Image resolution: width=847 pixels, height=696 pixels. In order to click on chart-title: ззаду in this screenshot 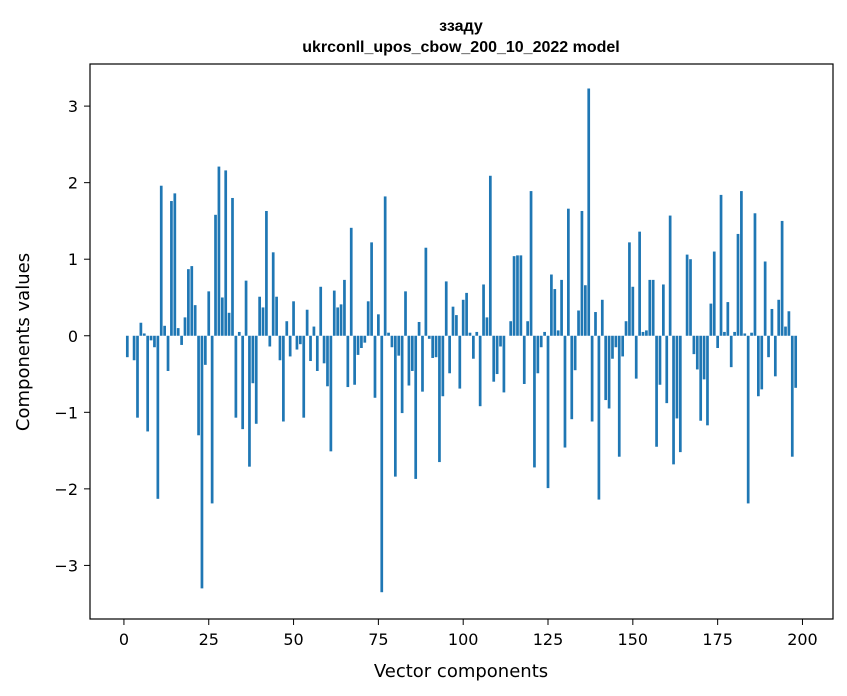, I will do `click(461, 26)`.